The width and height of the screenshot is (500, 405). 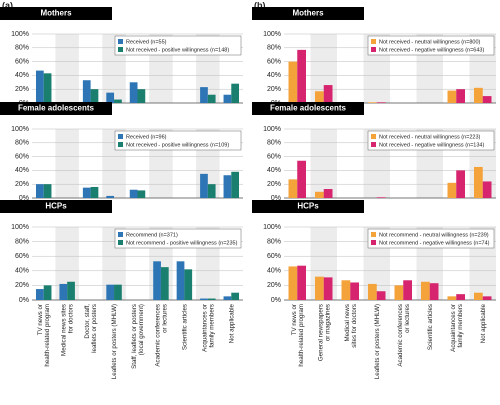 I want to click on legend-label: Recommend (n=371), so click(x=152, y=235).